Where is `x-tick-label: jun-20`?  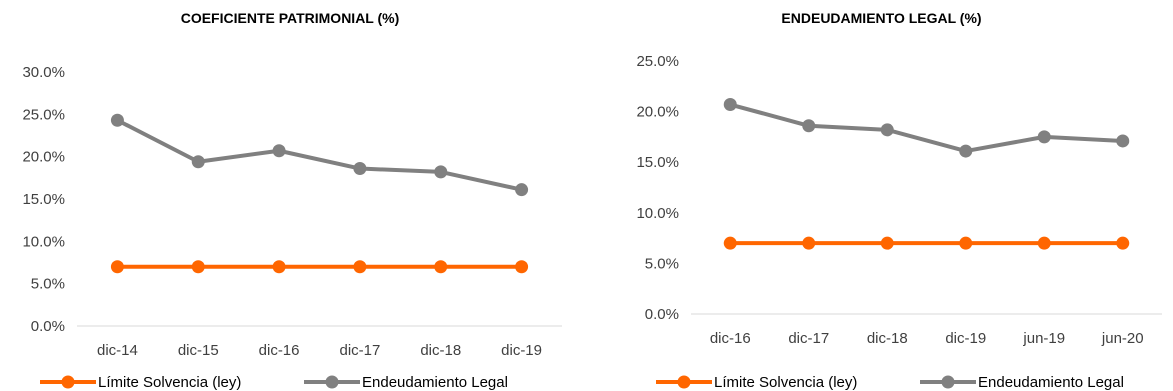
x-tick-label: jun-20 is located at coordinates (1122, 338).